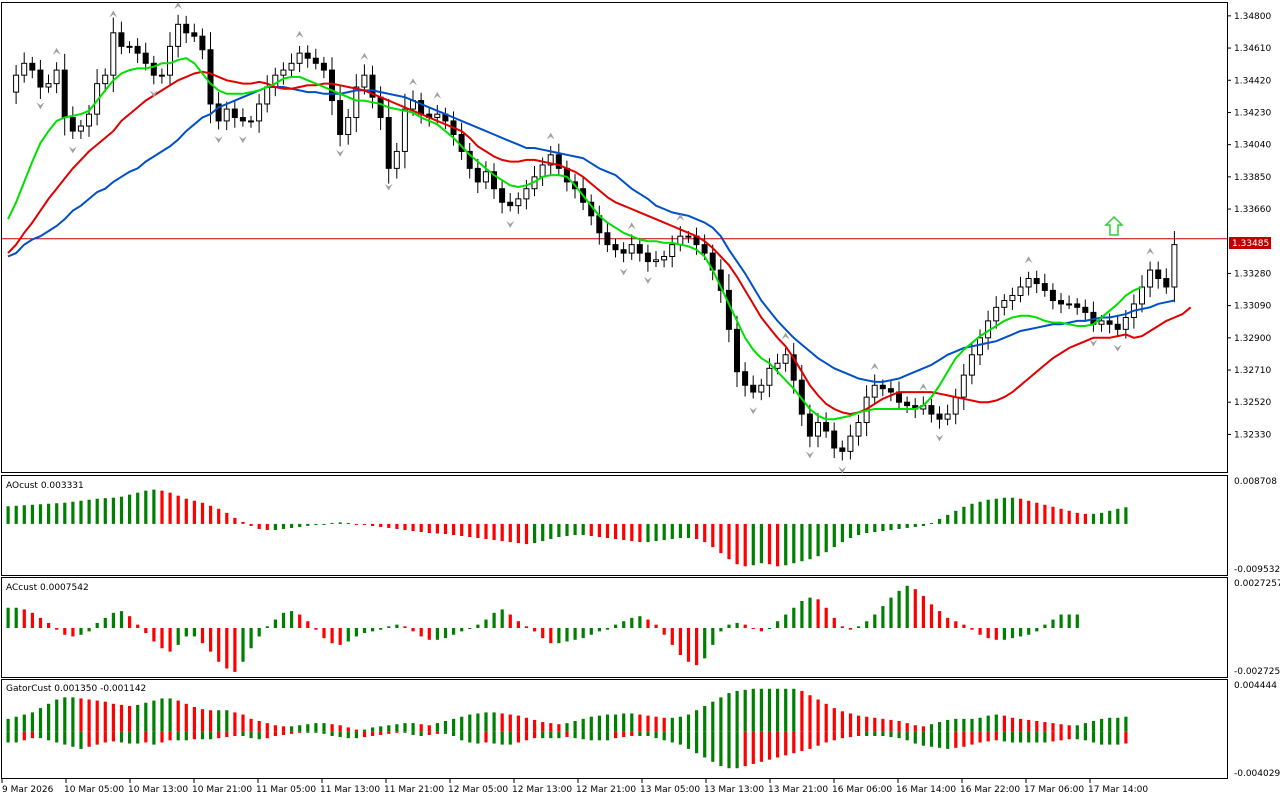 The image size is (1280, 804). What do you see at coordinates (1252, 210) in the screenshot?
I see `price-axis-label: 1.33660` at bounding box center [1252, 210].